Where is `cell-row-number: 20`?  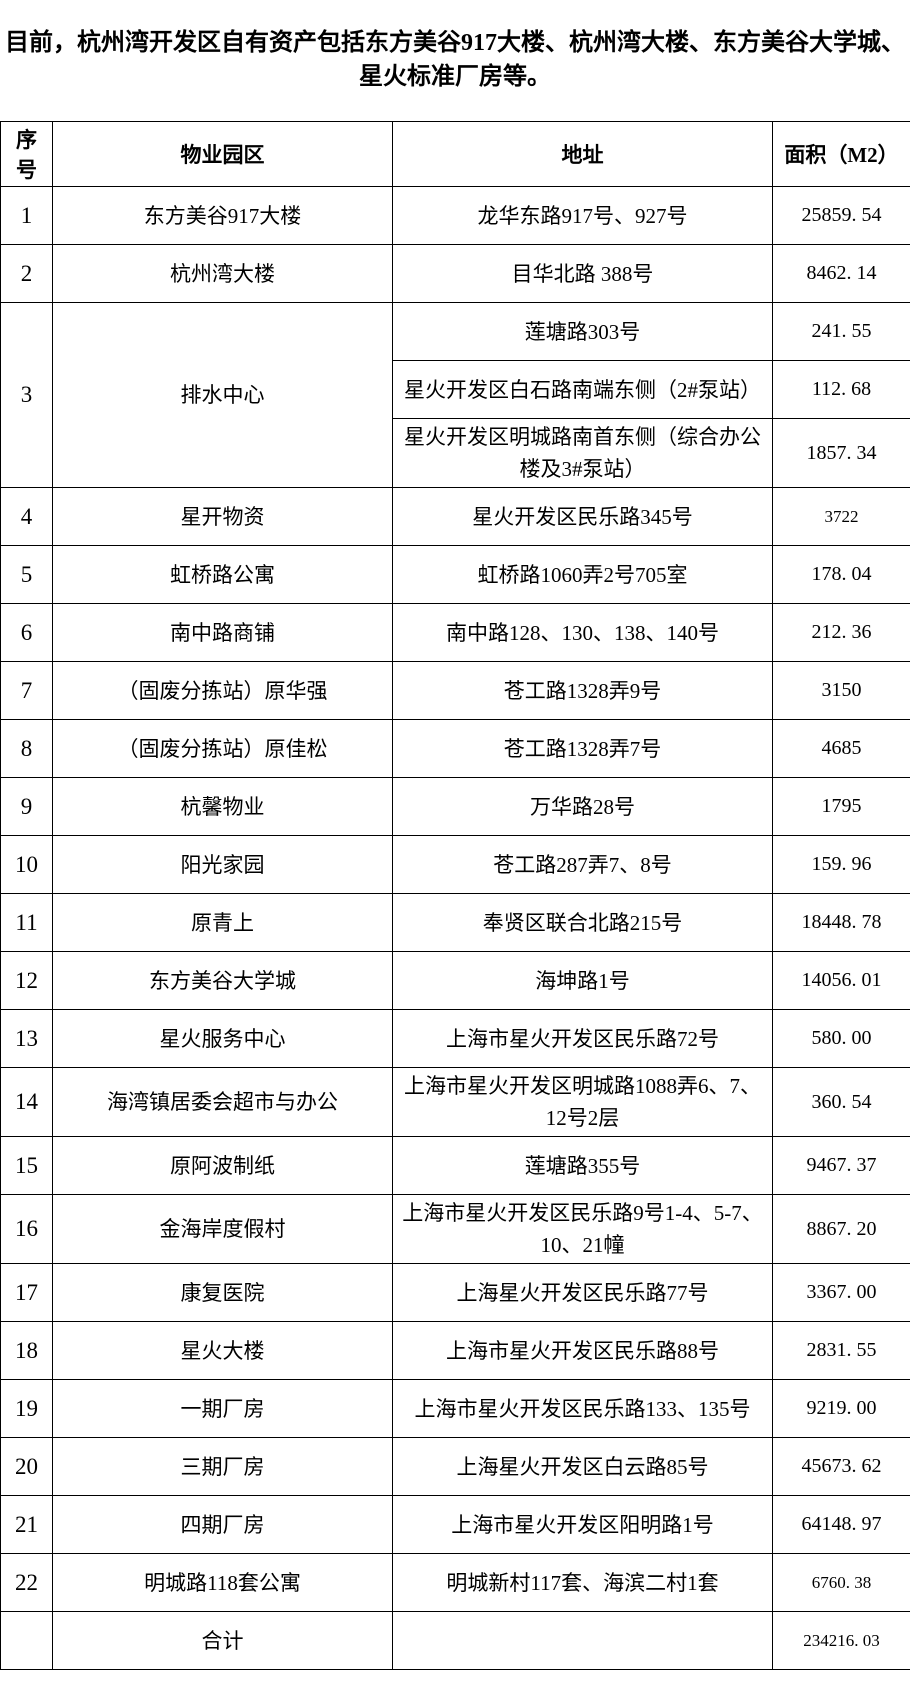 cell-row-number: 20 is located at coordinates (26, 1466).